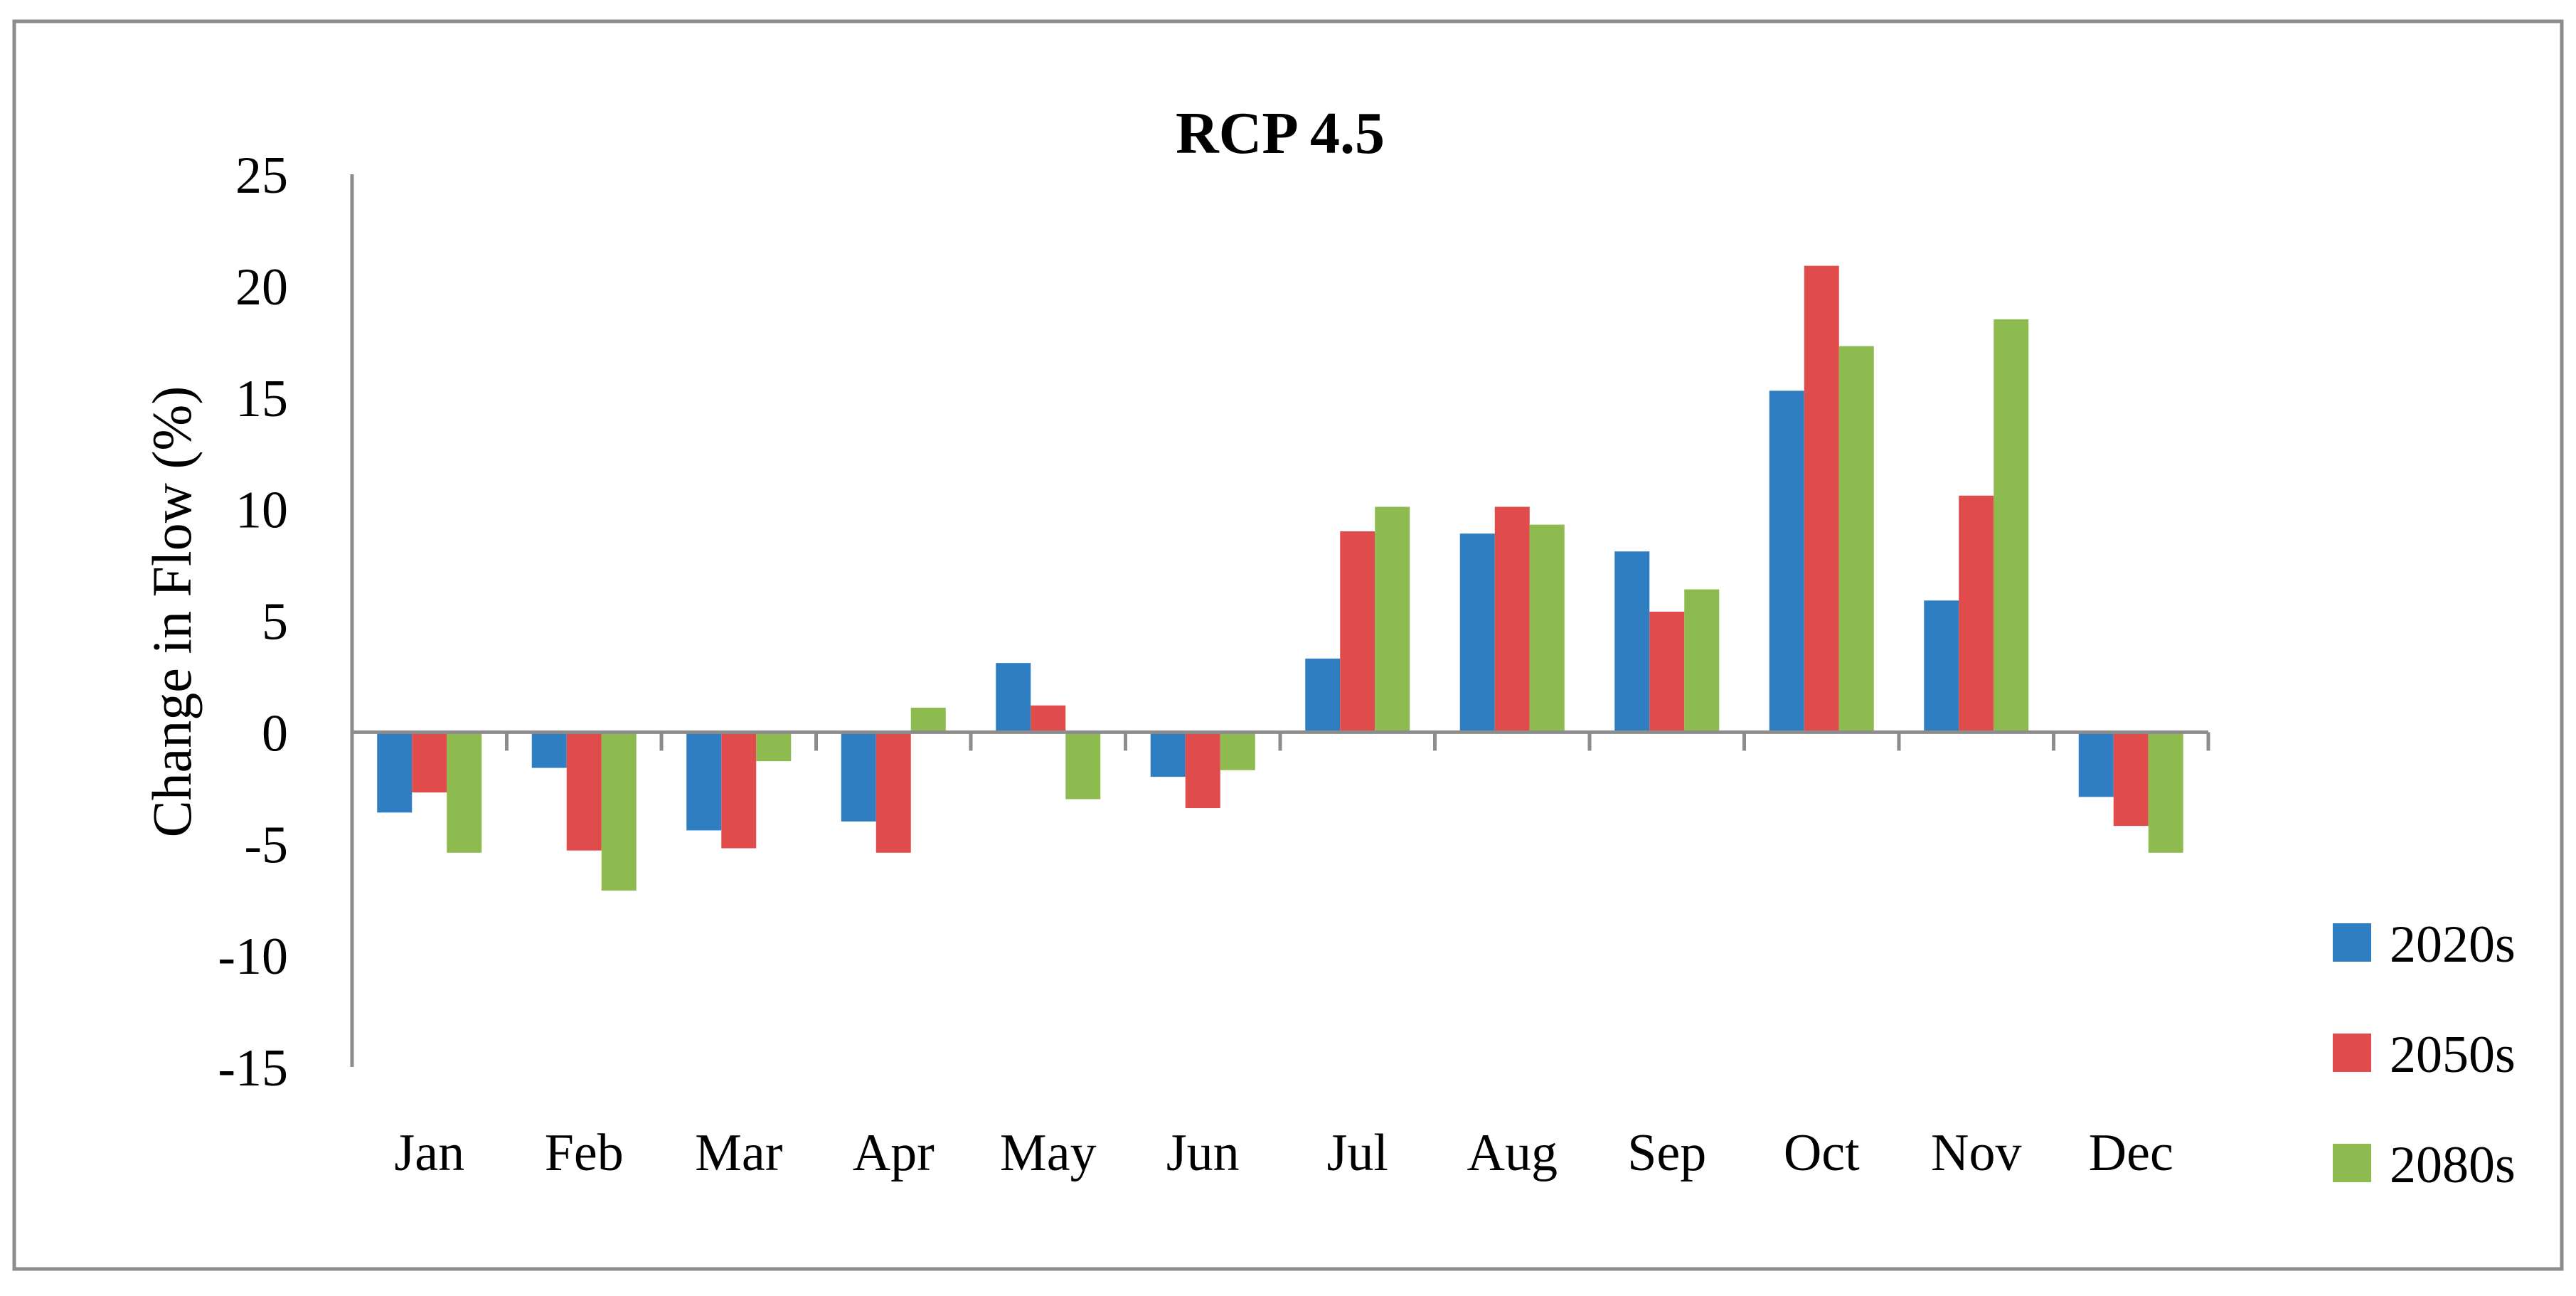 Image resolution: width=2576 pixels, height=1296 pixels. What do you see at coordinates (1013, 698) in the screenshot?
I see `bar-2020s-may` at bounding box center [1013, 698].